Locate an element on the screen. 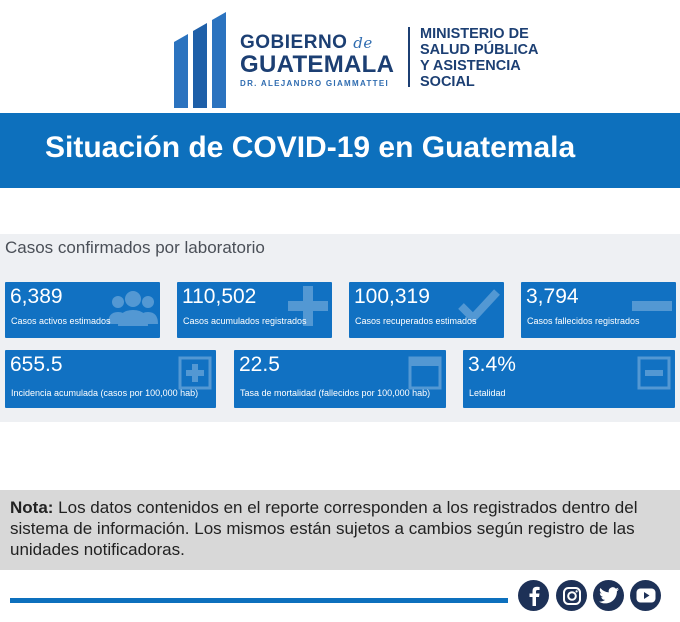 The image size is (680, 622). facebook-link is located at coordinates (533, 595).